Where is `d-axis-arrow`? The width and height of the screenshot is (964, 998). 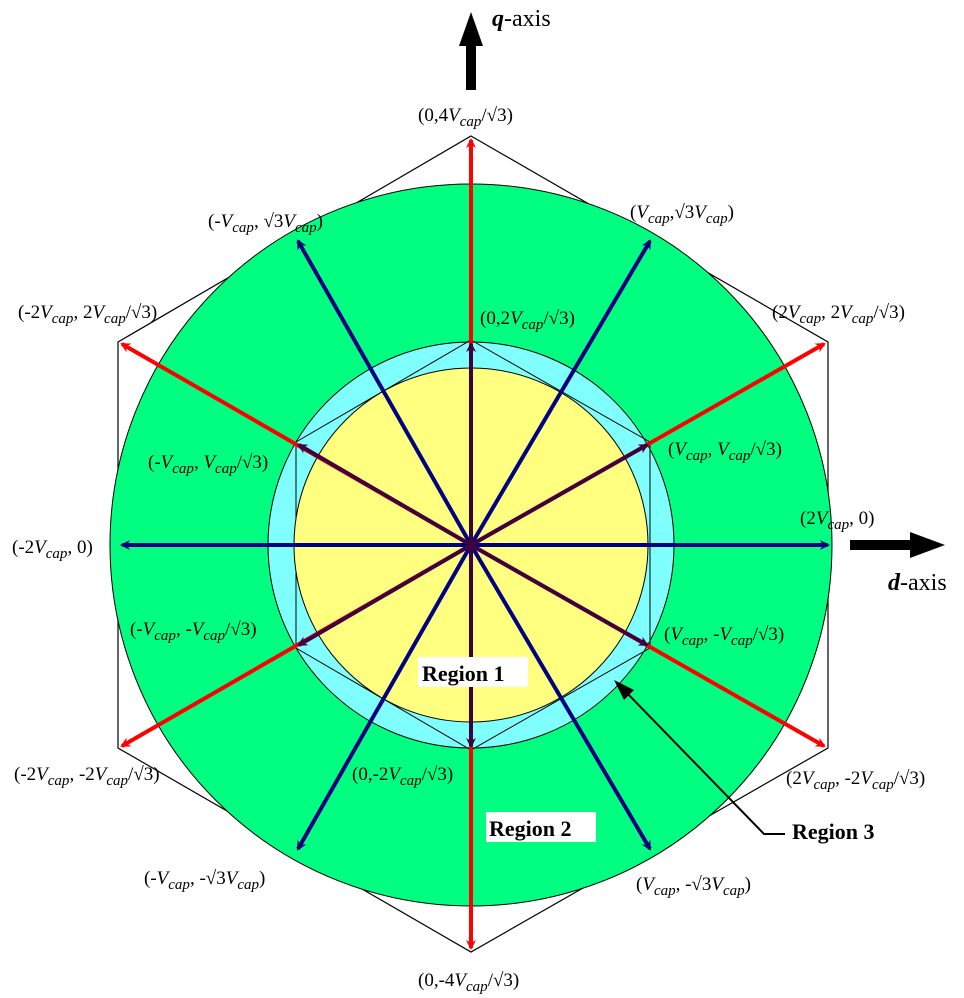 d-axis-arrow is located at coordinates (897, 545).